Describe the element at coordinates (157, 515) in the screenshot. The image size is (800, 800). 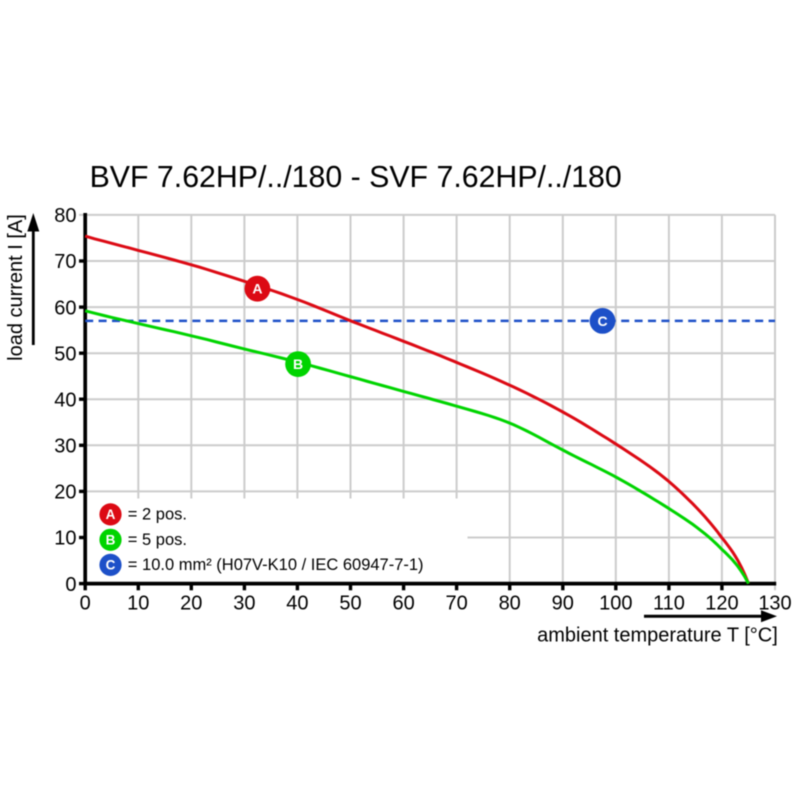
I see `svg-text: = 2 pos.` at that location.